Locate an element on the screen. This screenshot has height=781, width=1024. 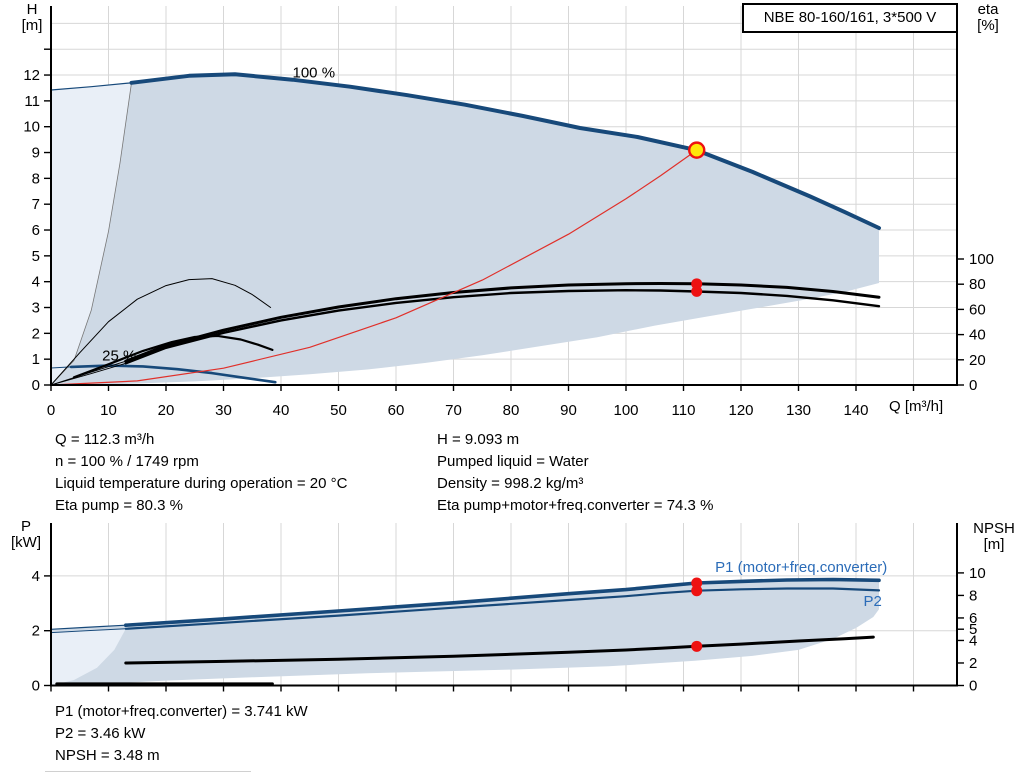
info-density: Density = 998.2 kg/m³ is located at coordinates (510, 483).